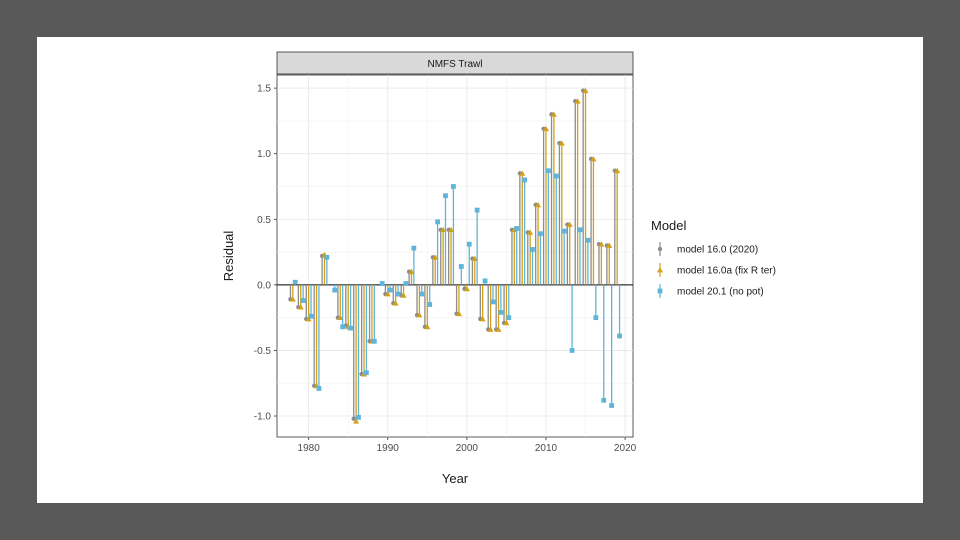  What do you see at coordinates (388, 448) in the screenshot?
I see `x-tick-label: 1990` at bounding box center [388, 448].